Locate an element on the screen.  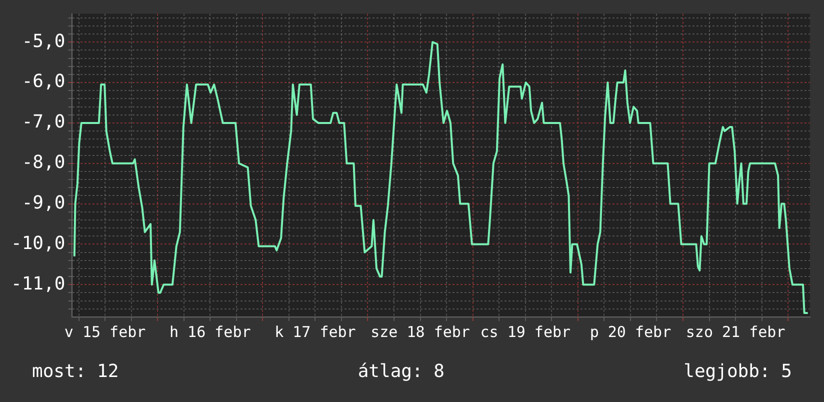
x-tick-label: szo 21 febr is located at coordinates (736, 331).